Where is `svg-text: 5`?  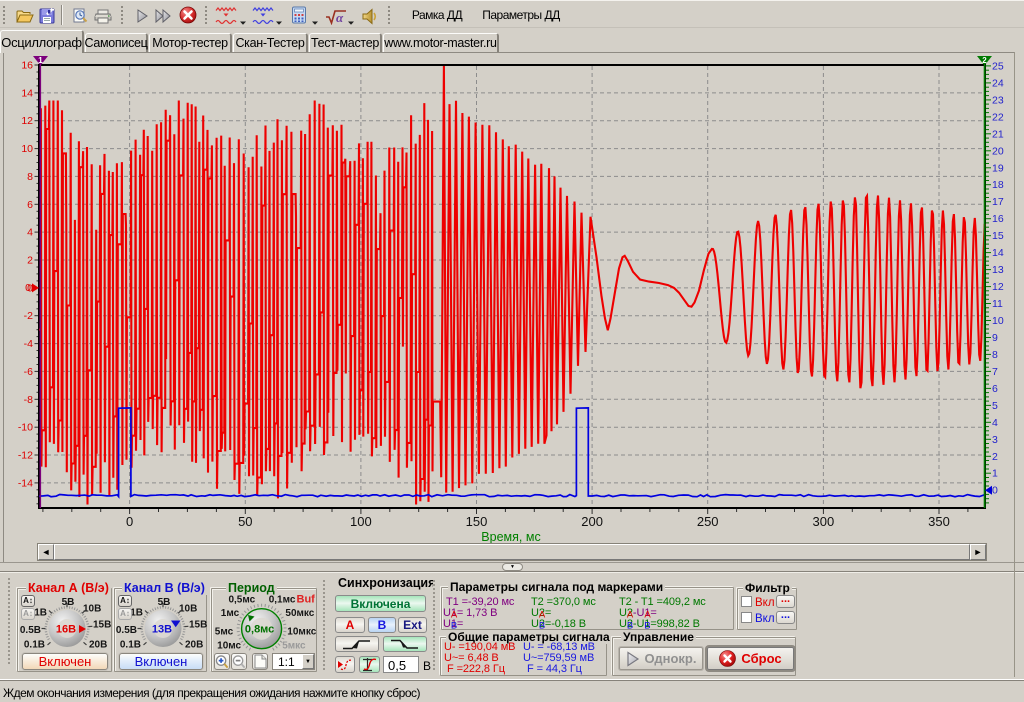
svg-text: 5 is located at coordinates (995, 406).